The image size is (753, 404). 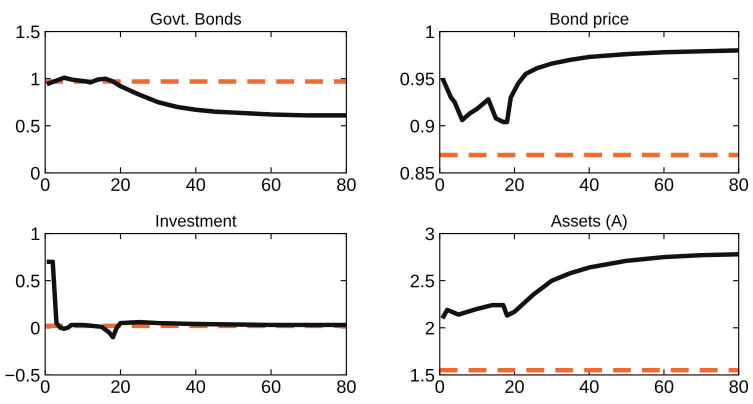 I want to click on y-tick-label: 0.95, so click(x=417, y=79).